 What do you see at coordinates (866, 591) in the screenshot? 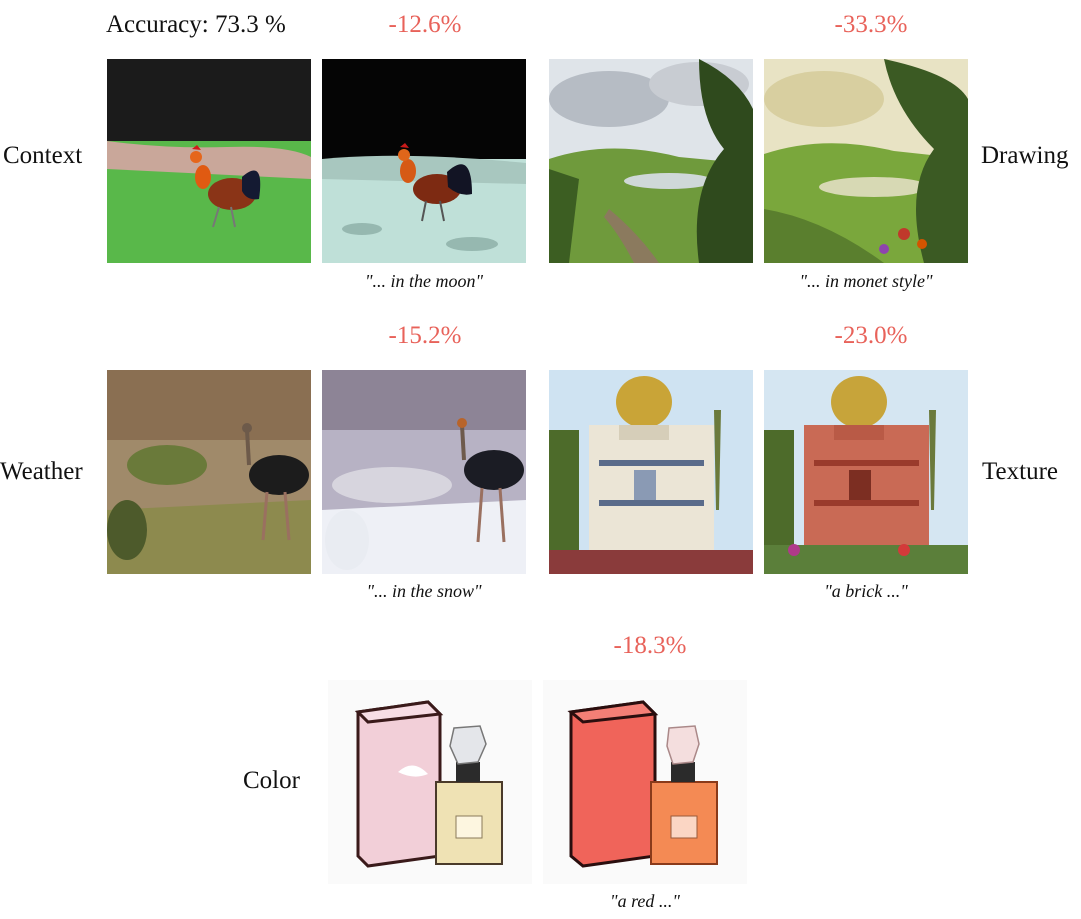
I see `caption-texture: "a brick ..."` at bounding box center [866, 591].